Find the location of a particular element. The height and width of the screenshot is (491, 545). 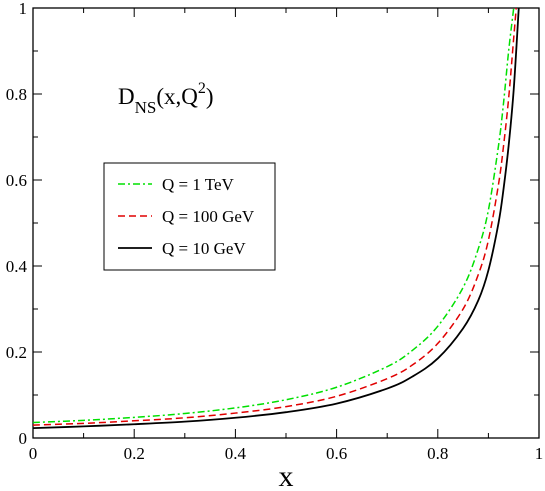

legend: Q = 1 TeV Q = 100 GeV Q = 10 GeV is located at coordinates (189, 216).